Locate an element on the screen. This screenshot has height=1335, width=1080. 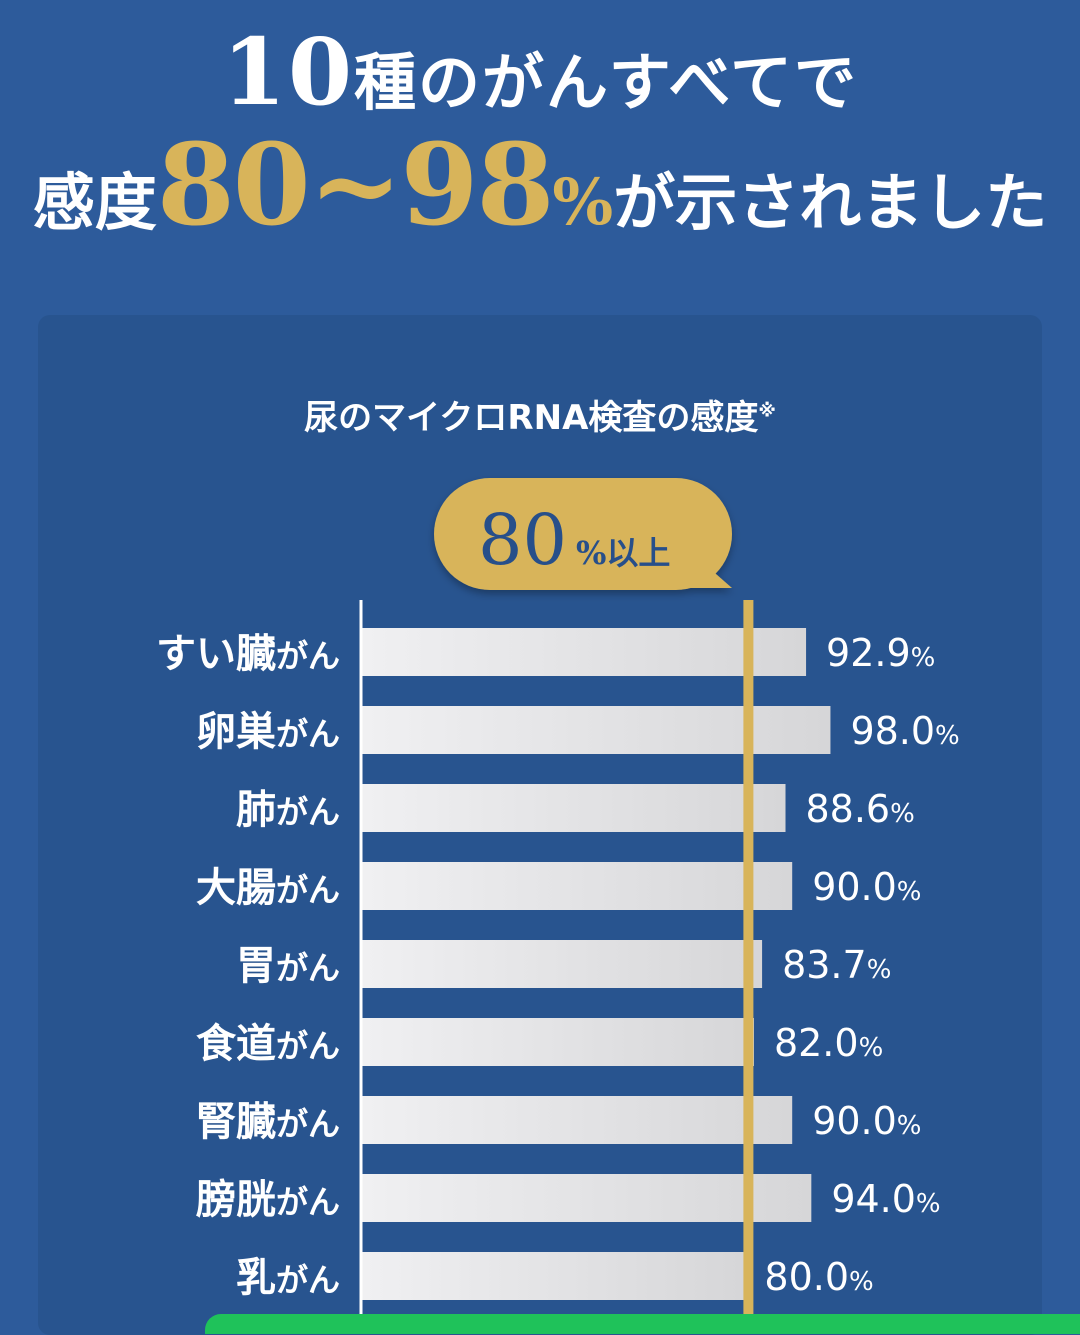
category-label: 乳がん is located at coordinates (288, 1278).